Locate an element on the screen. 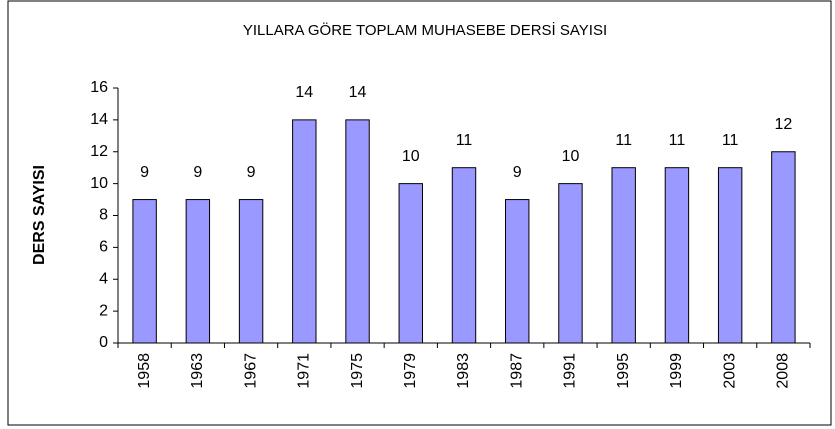 The image size is (835, 429). x-tick-label: 2008 is located at coordinates (783, 371).